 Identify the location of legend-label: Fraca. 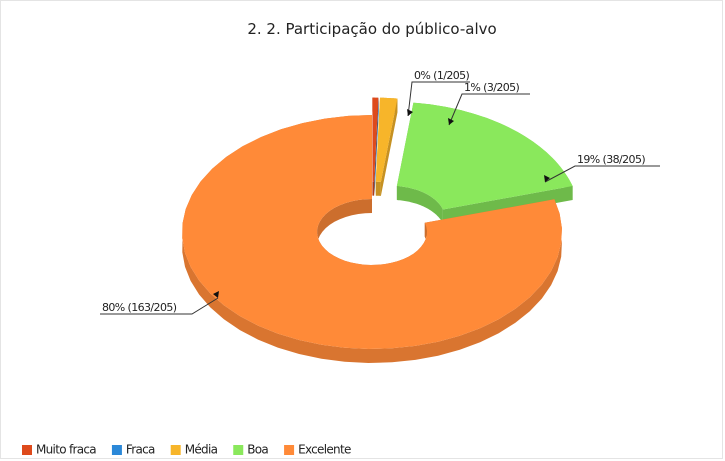
(140, 450).